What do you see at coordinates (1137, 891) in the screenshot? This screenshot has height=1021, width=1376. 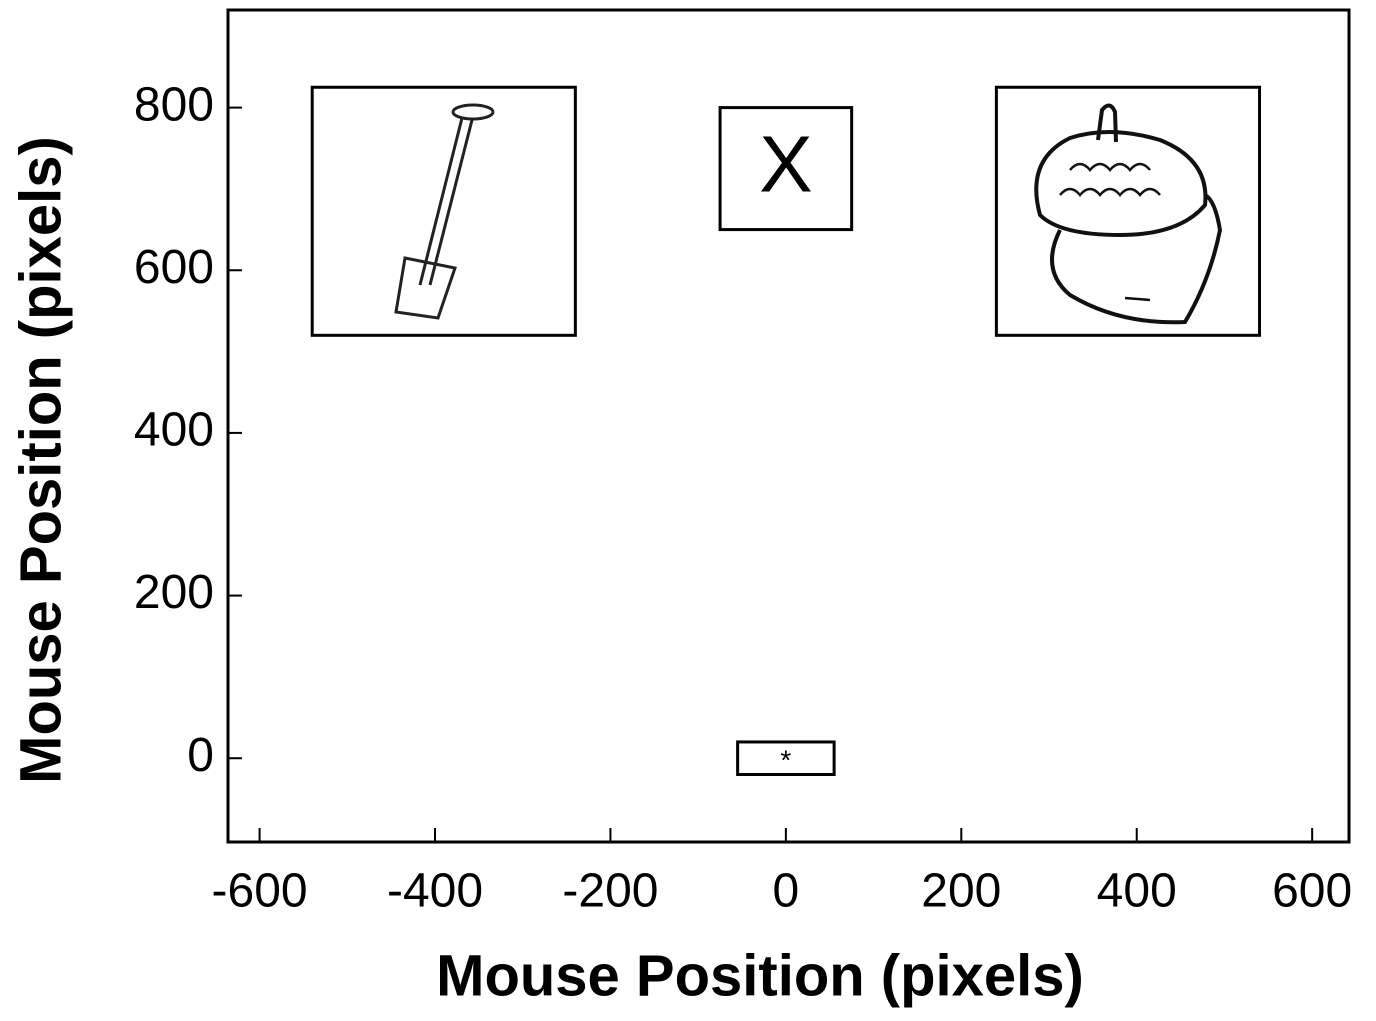 I see `x-tick-label: 400` at bounding box center [1137, 891].